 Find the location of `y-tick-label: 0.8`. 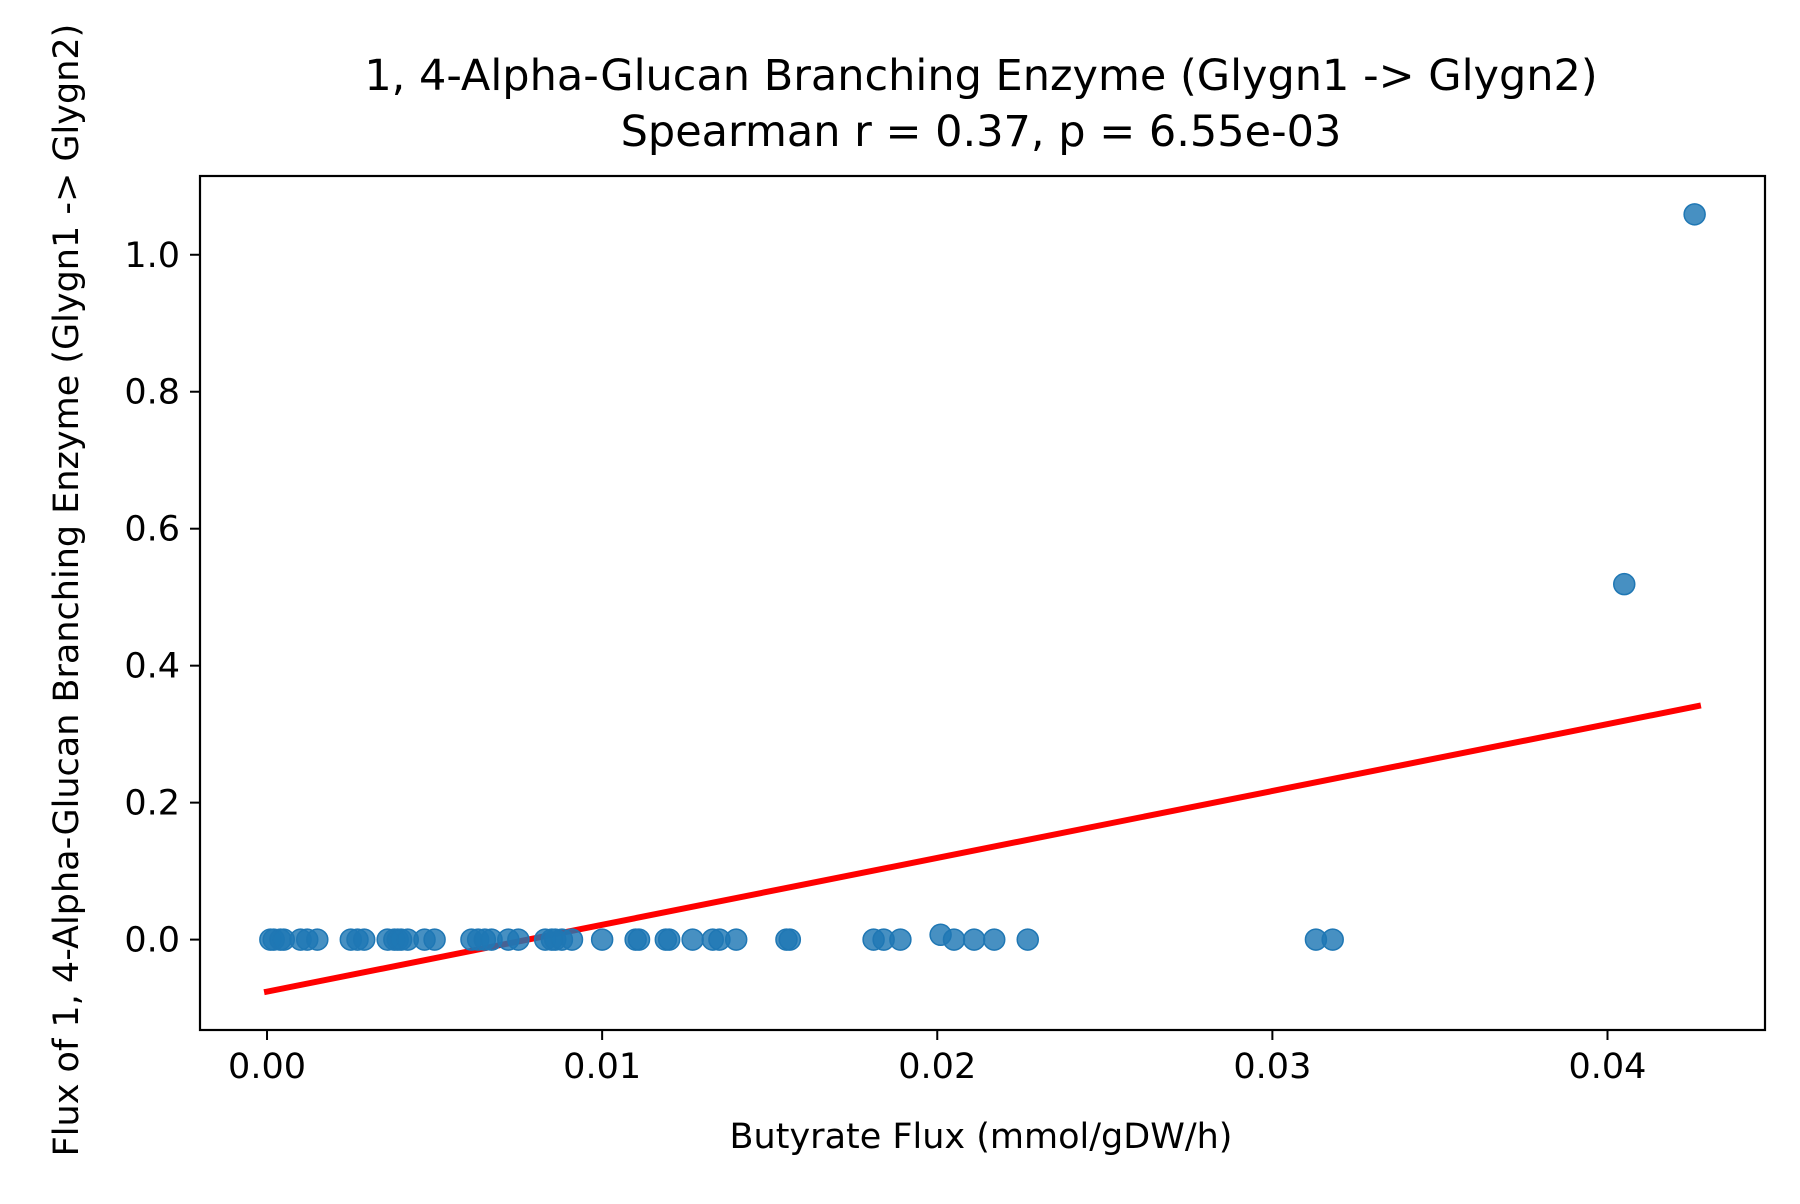

y-tick-label: 0.8 is located at coordinates (152, 393).